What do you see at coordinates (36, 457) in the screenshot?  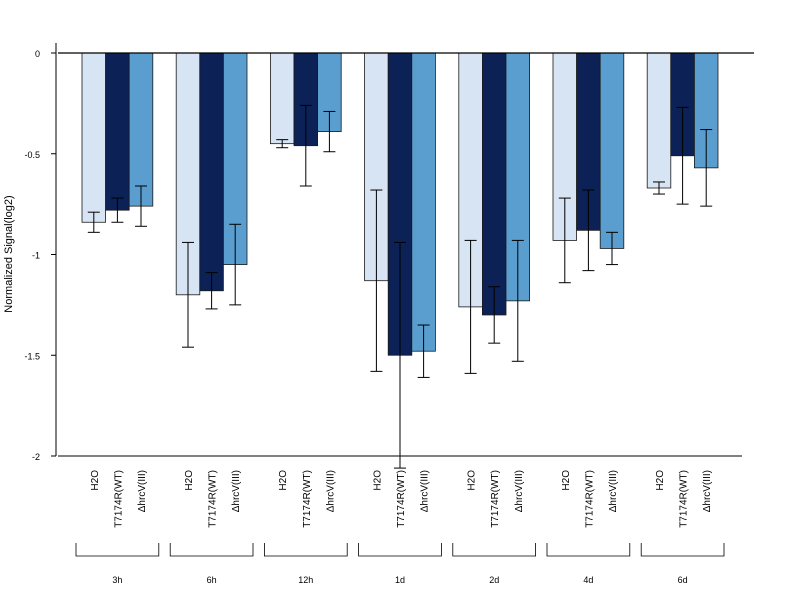 I see `y-tick-label: -2` at bounding box center [36, 457].